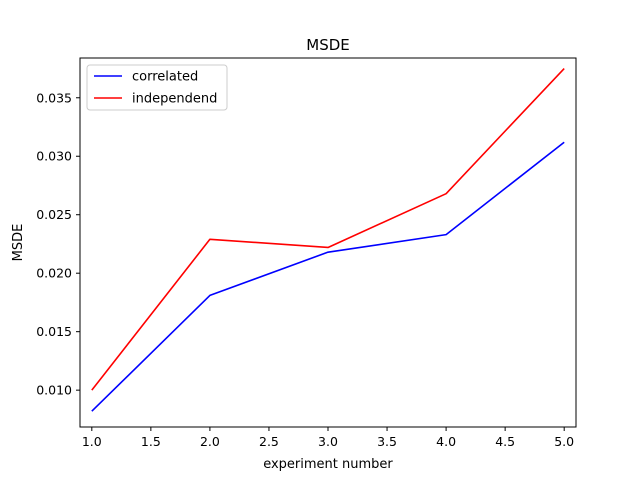 Image resolution: width=640 pixels, height=480 pixels. What do you see at coordinates (387, 441) in the screenshot?
I see `x-tick-label: 3.5` at bounding box center [387, 441].